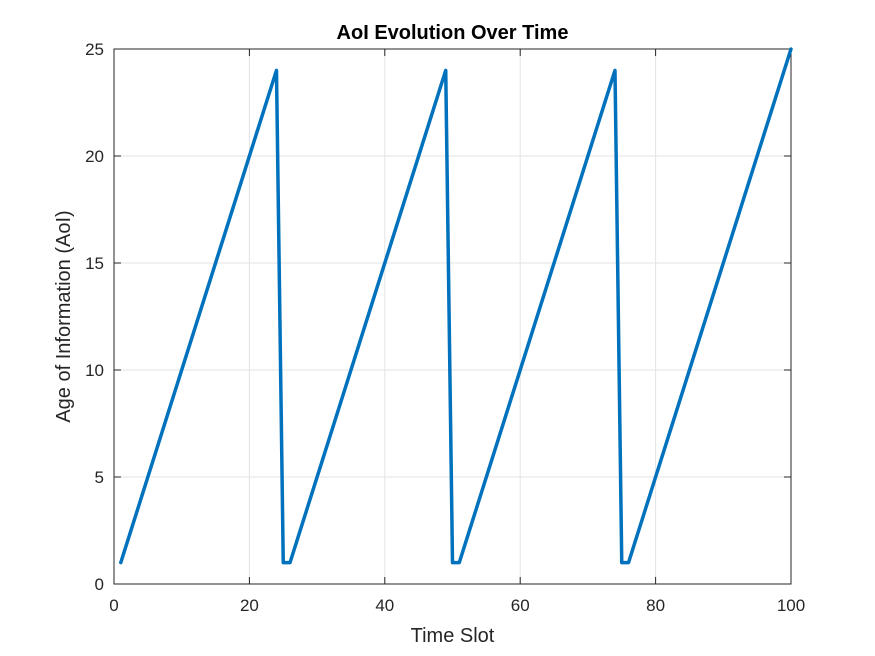  What do you see at coordinates (453, 636) in the screenshot?
I see `x-axis-label: Time Slot` at bounding box center [453, 636].